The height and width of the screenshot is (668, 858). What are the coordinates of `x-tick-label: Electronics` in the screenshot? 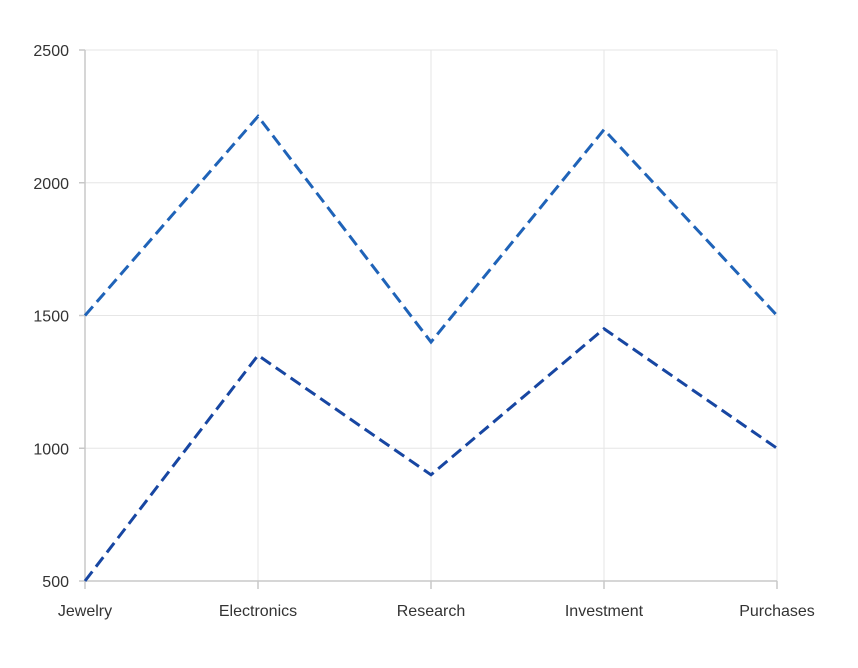 It's located at (258, 611).